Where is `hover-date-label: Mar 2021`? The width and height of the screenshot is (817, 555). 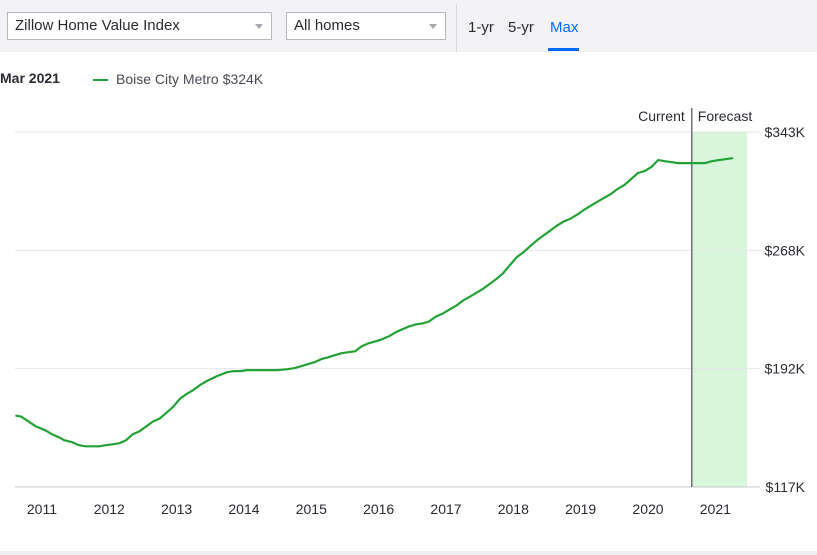 hover-date-label: Mar 2021 is located at coordinates (30, 78).